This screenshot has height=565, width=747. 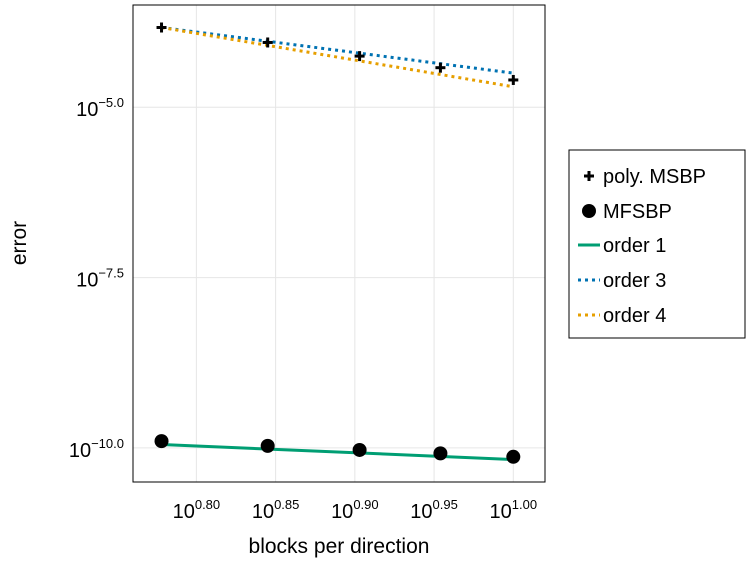 I want to click on x-tick-label: 100.90, so click(x=355, y=510).